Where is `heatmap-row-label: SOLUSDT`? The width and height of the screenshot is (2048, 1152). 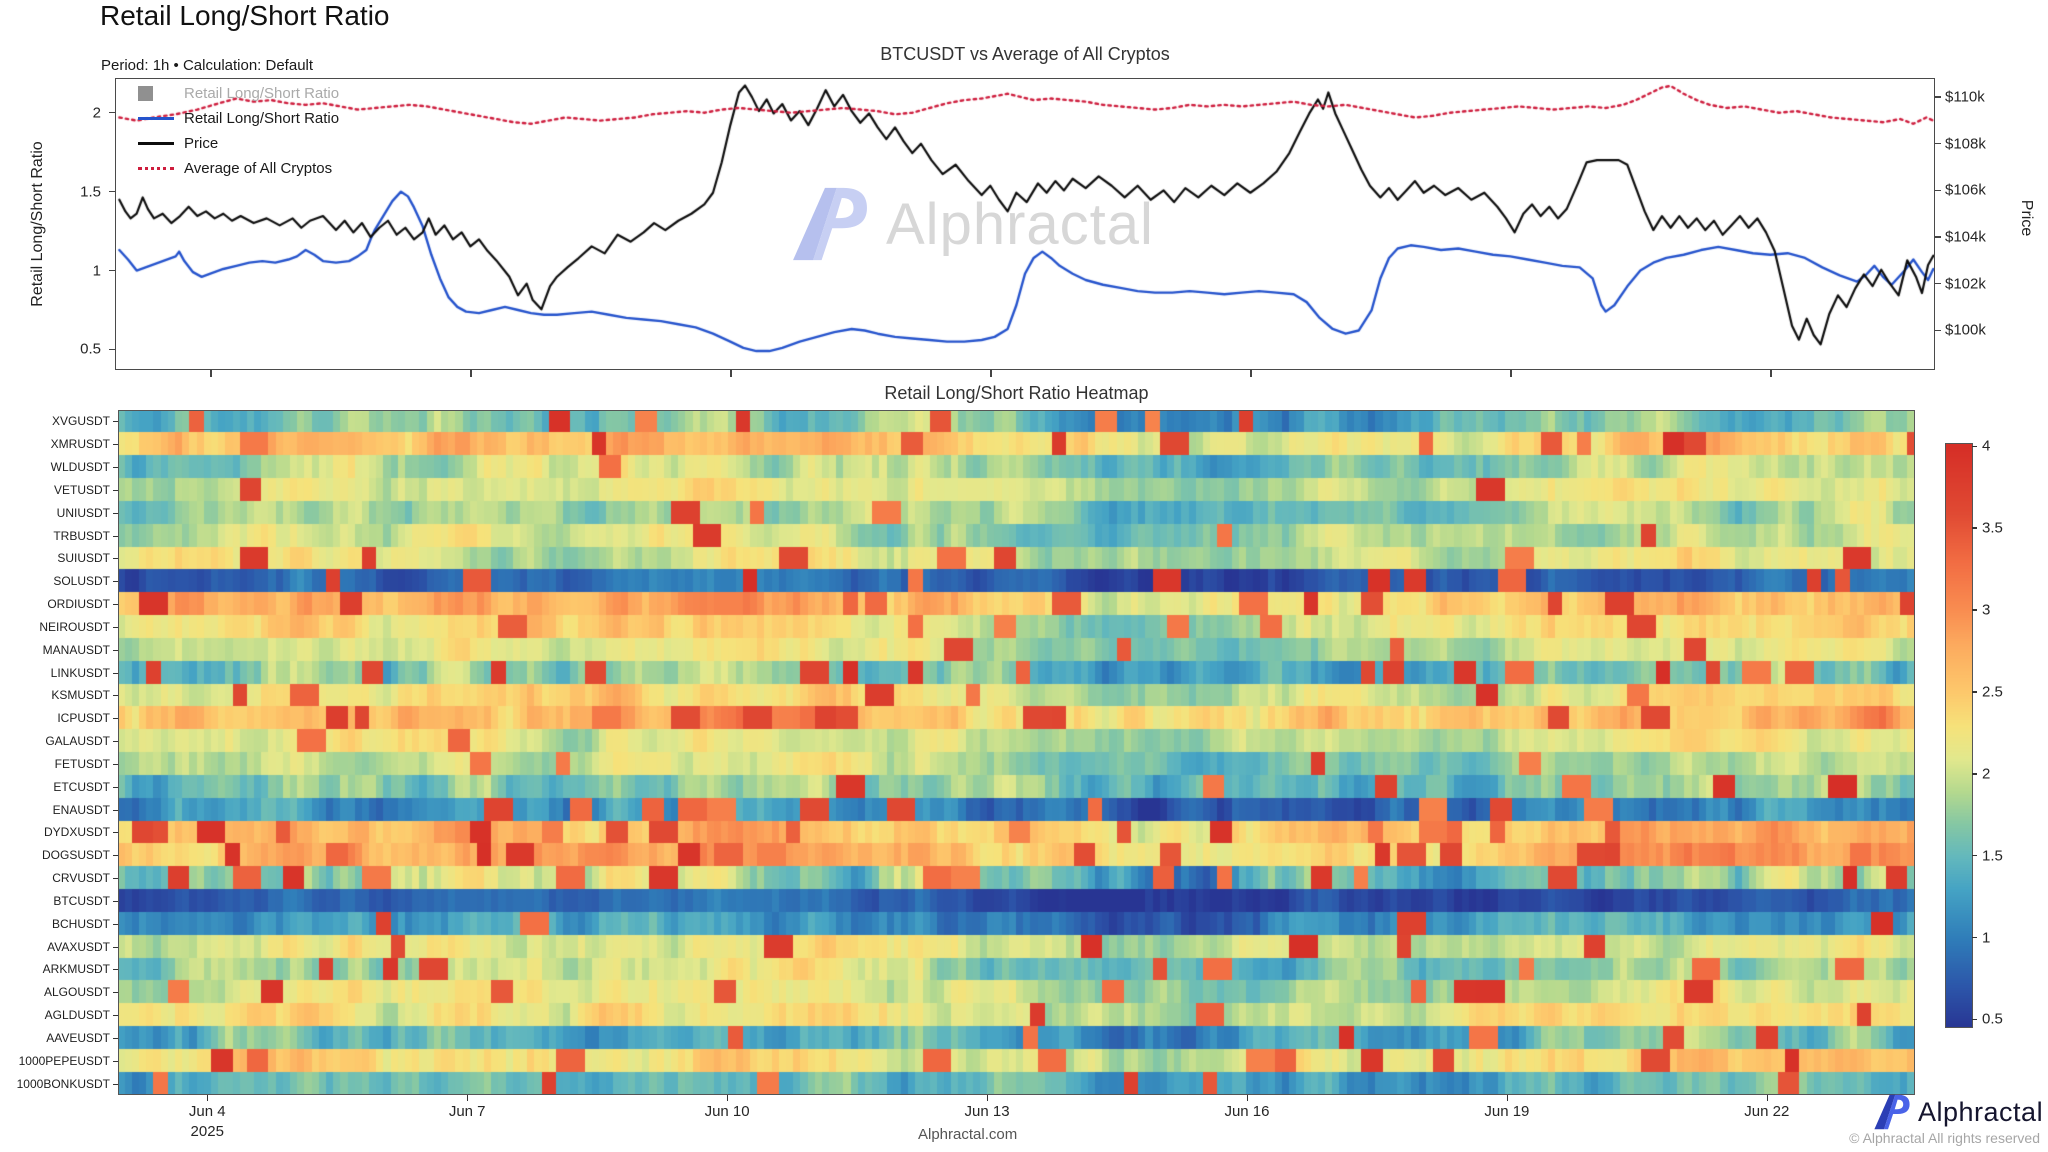
heatmap-row-label: SOLUSDT is located at coordinates (81, 581).